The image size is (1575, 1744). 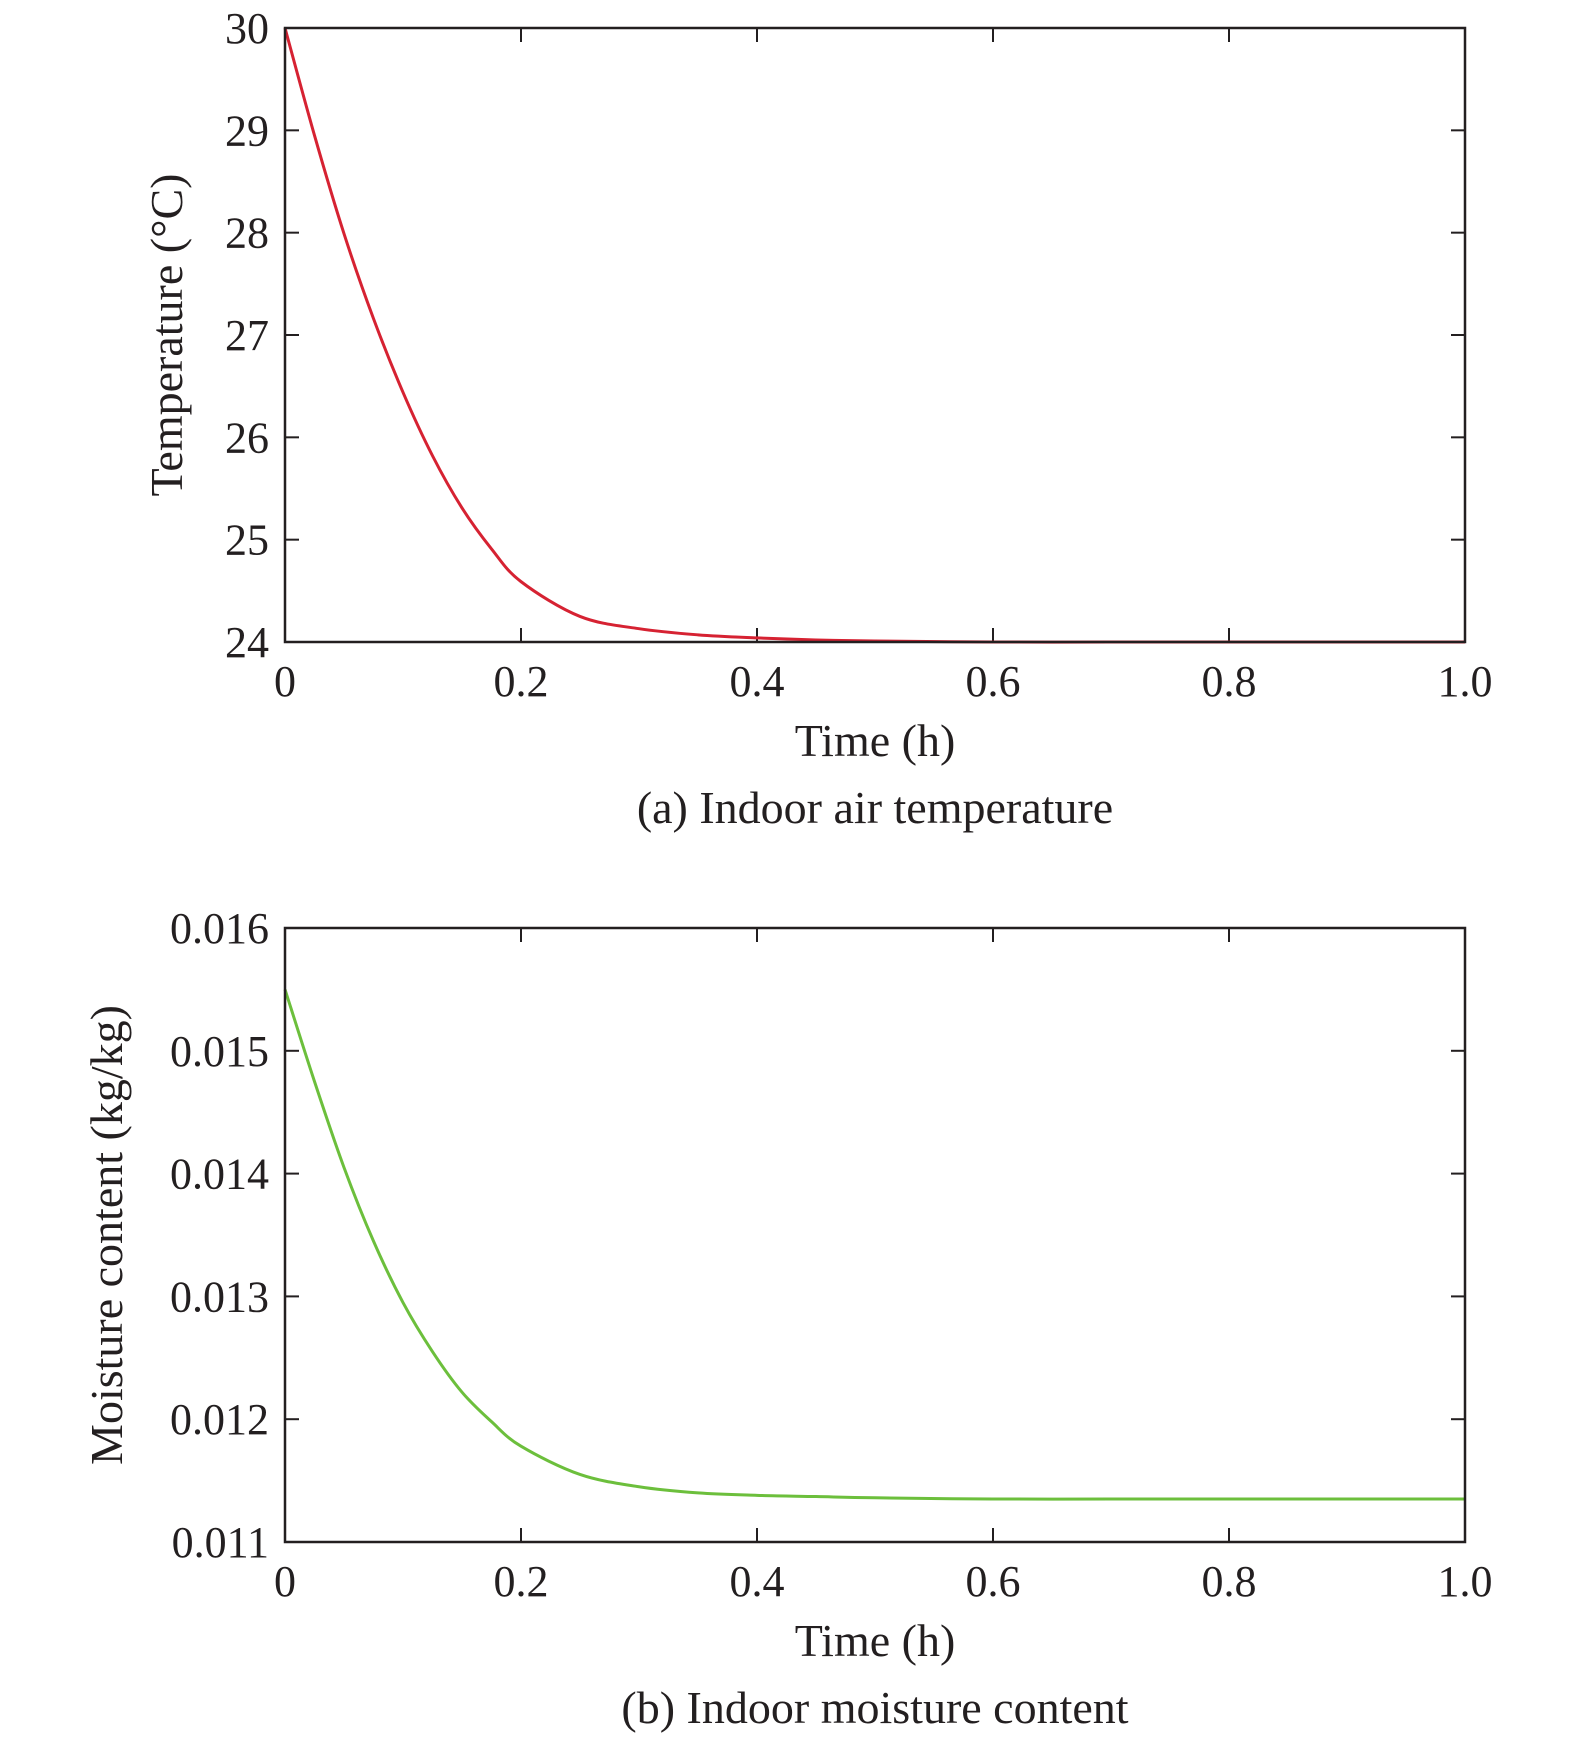 What do you see at coordinates (875, 1640) in the screenshot?
I see `chart-b-x-axis-title: Time (h)` at bounding box center [875, 1640].